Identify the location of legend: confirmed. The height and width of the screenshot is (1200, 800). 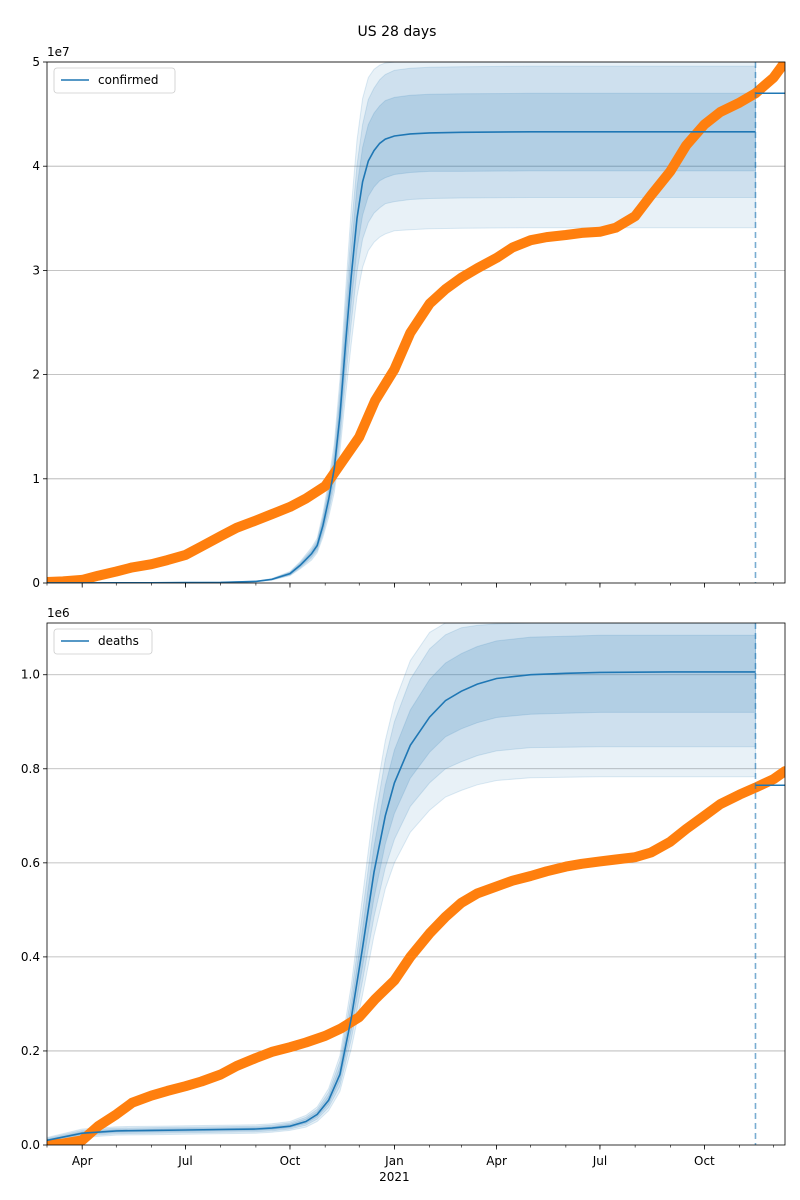
(114, 80).